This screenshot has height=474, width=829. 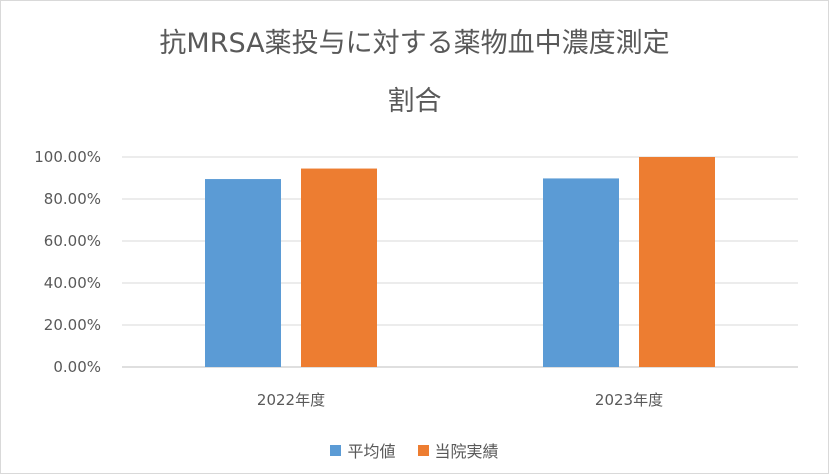 What do you see at coordinates (414, 43) in the screenshot?
I see `chart-title-line1: 抗MRSA薬投与に対する薬物血中濃度測定` at bounding box center [414, 43].